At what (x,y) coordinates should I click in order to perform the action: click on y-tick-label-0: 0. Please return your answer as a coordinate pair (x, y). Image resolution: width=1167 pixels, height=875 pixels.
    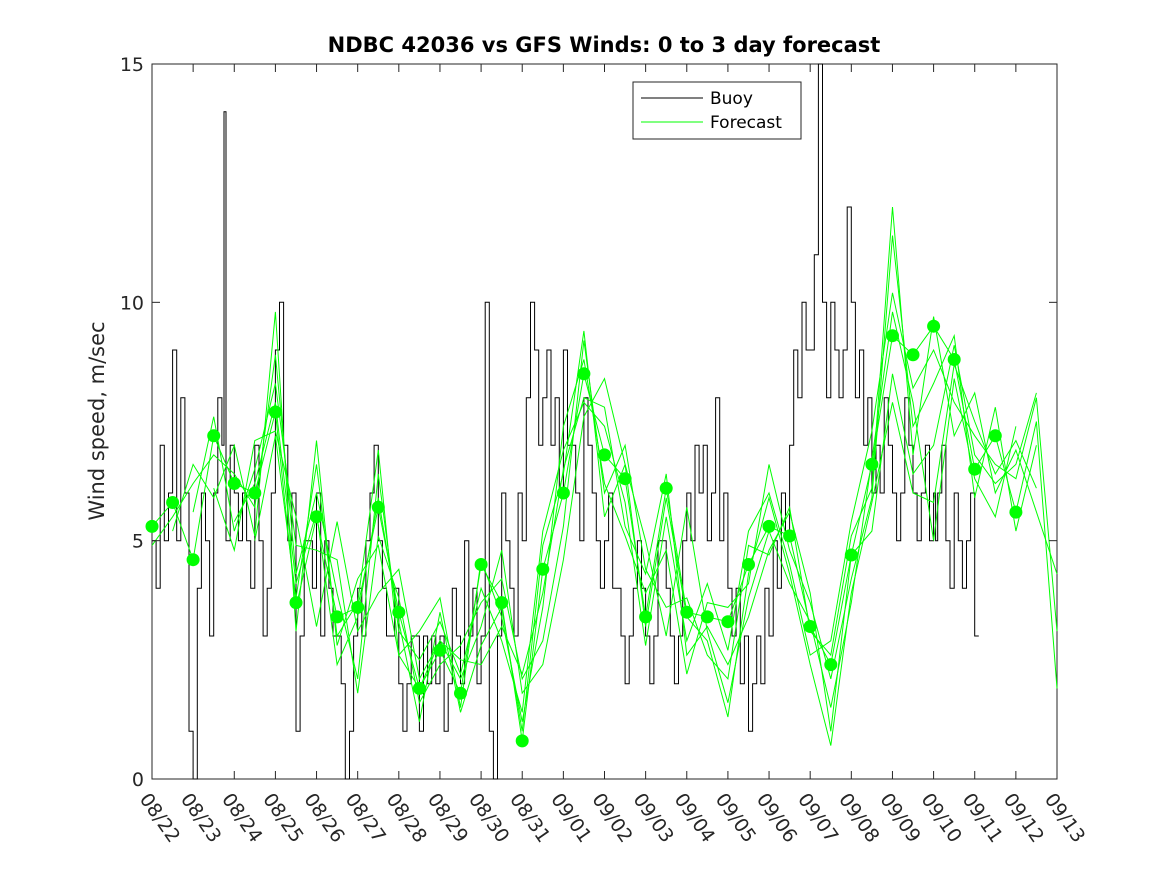
    Looking at the image, I should click on (138, 780).